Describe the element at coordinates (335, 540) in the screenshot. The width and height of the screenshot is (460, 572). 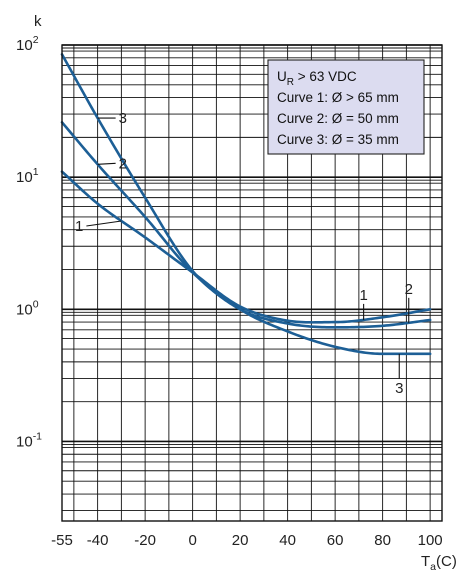
I see `x-tick-label: 60` at that location.